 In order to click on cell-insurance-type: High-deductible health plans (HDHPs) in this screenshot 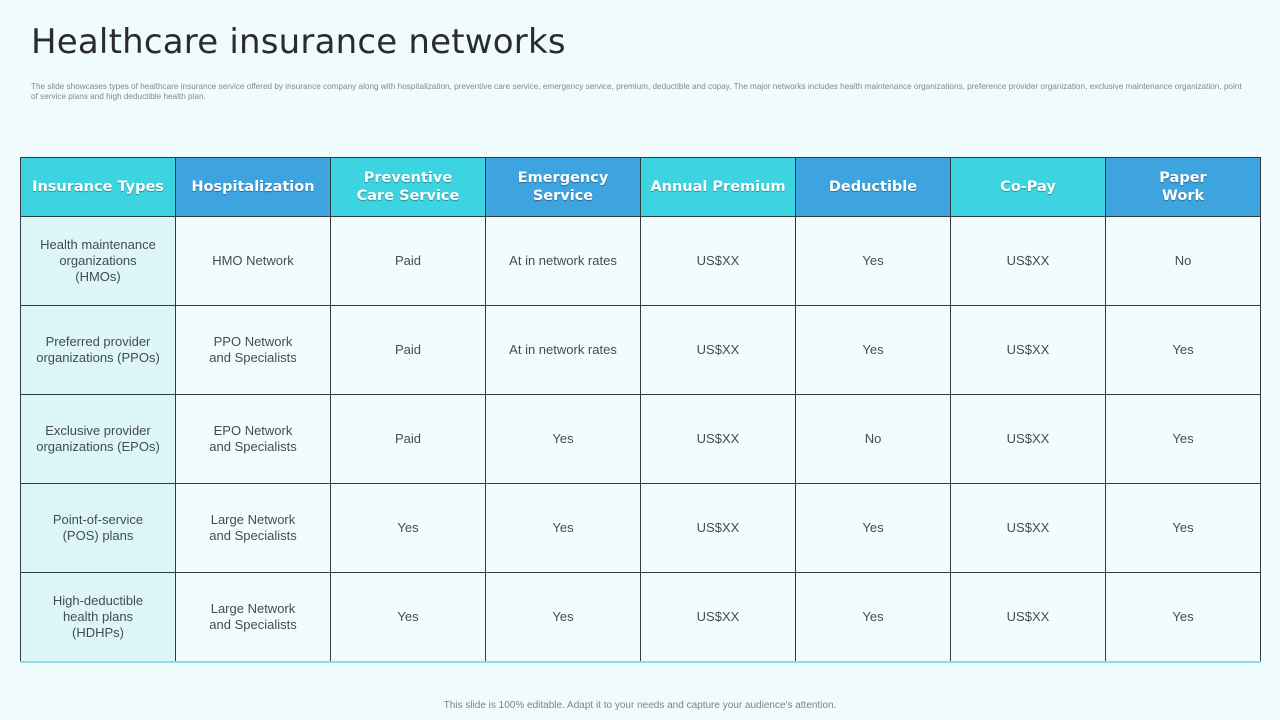, I will do `click(98, 617)`.